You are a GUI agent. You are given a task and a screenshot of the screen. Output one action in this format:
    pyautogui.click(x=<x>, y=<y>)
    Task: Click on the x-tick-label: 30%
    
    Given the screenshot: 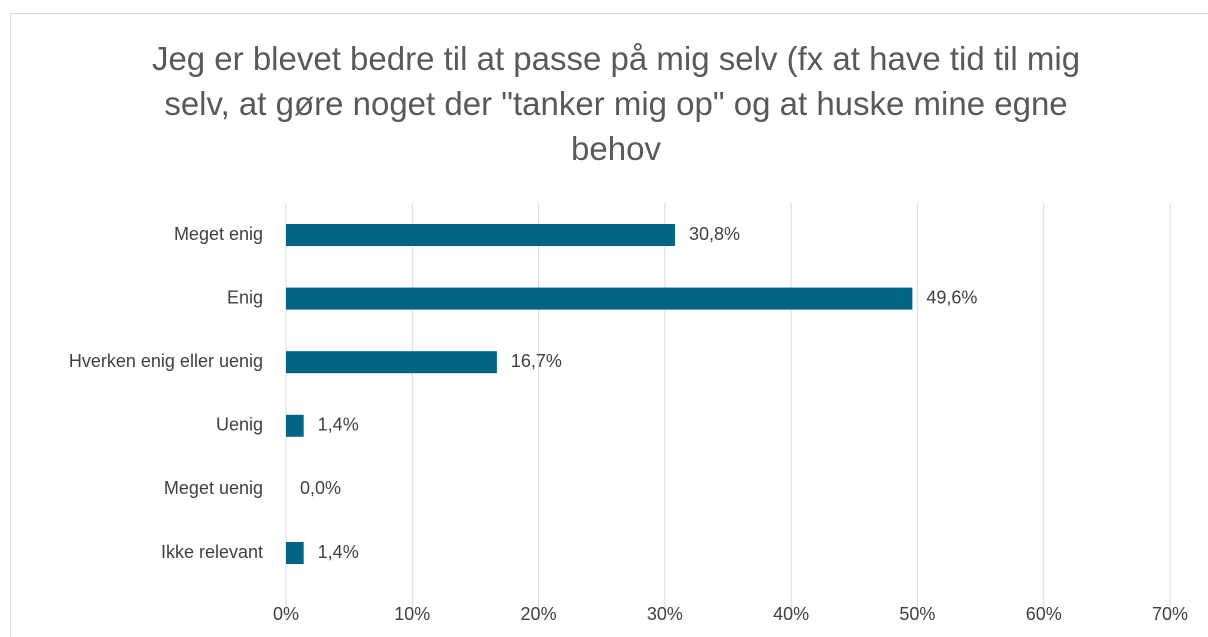 What is the action you would take?
    pyautogui.click(x=665, y=614)
    